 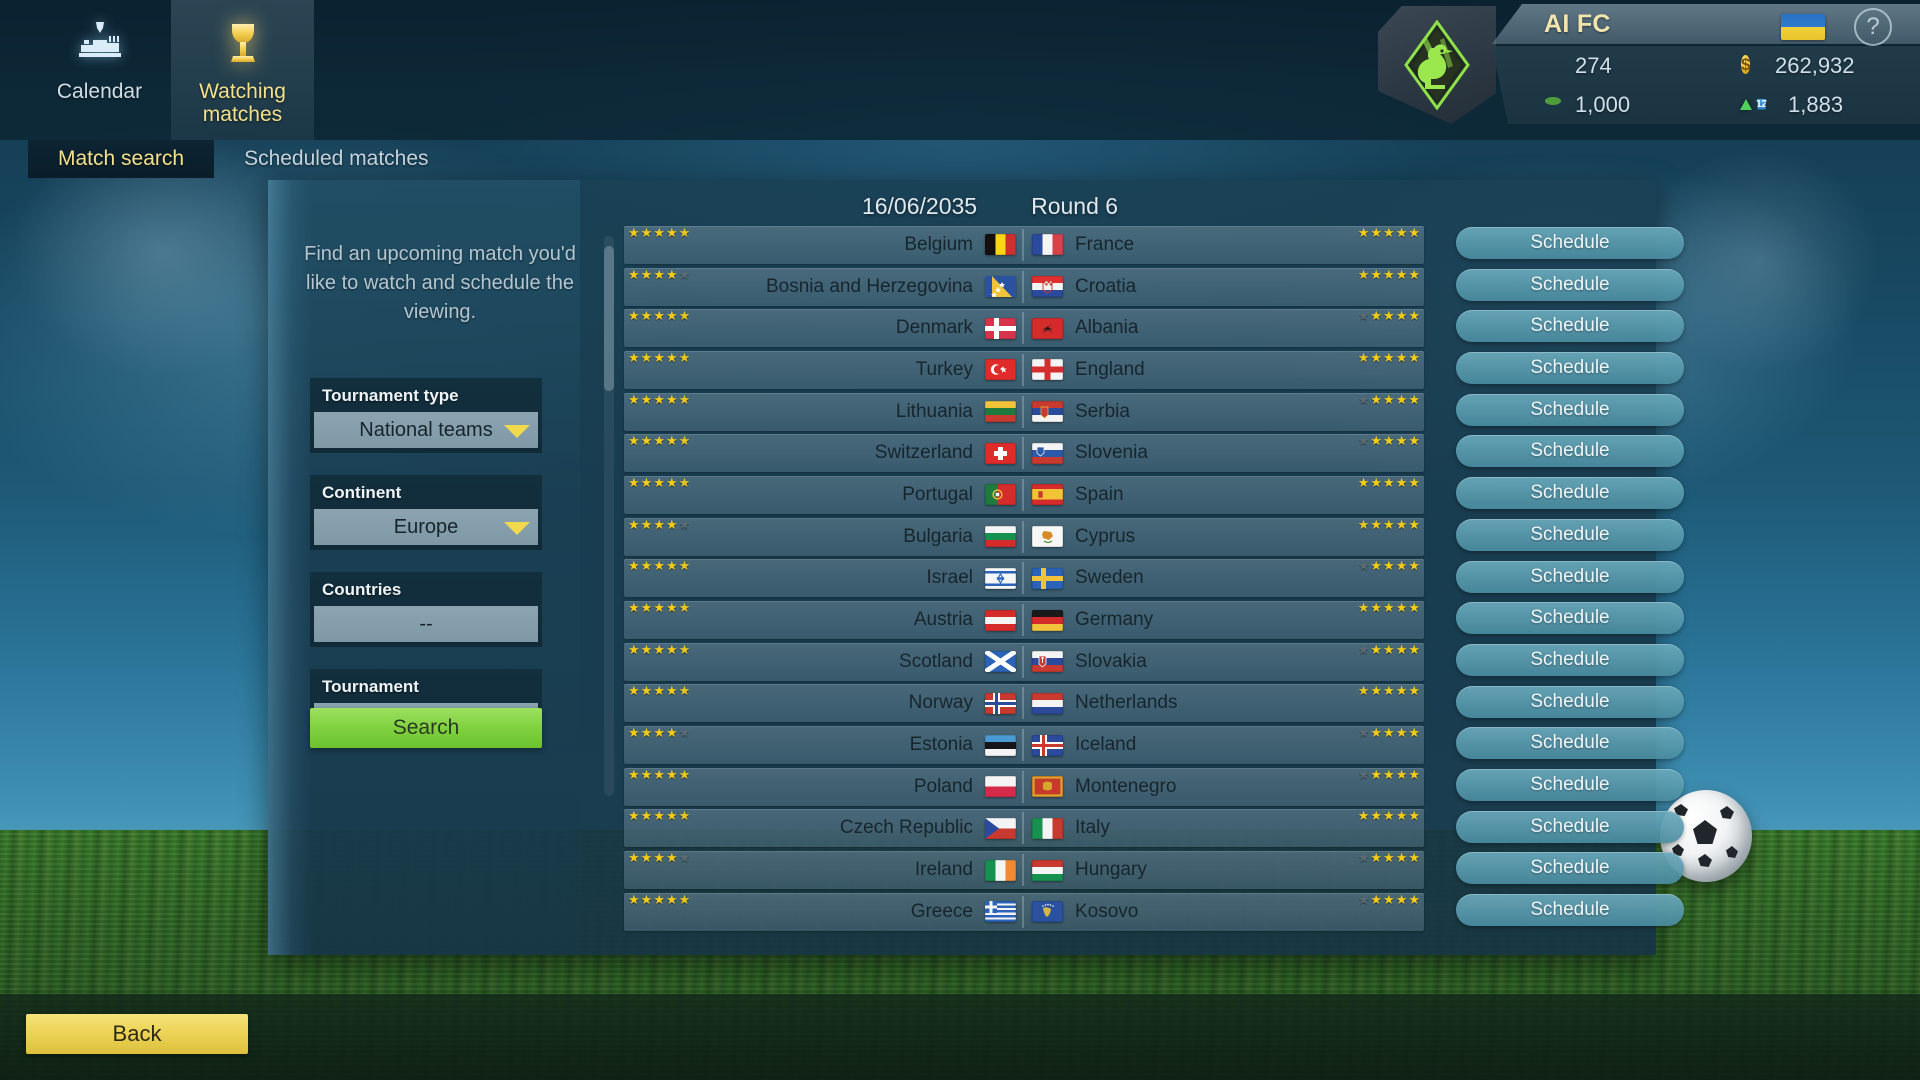 What do you see at coordinates (121, 159) in the screenshot?
I see `tab-match-search: Match search` at bounding box center [121, 159].